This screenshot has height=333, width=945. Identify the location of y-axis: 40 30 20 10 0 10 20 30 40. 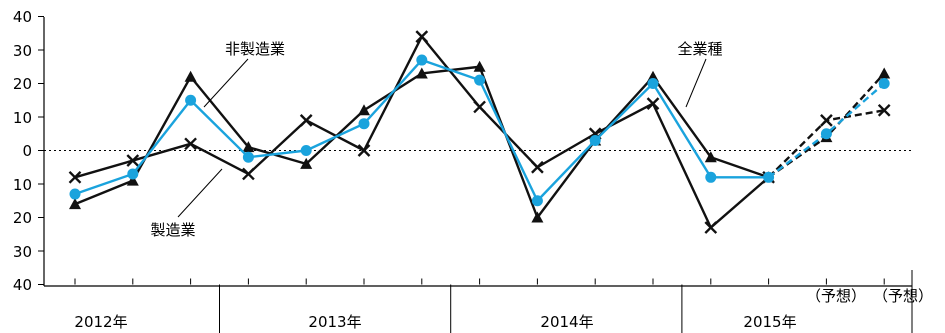
(29, 151).